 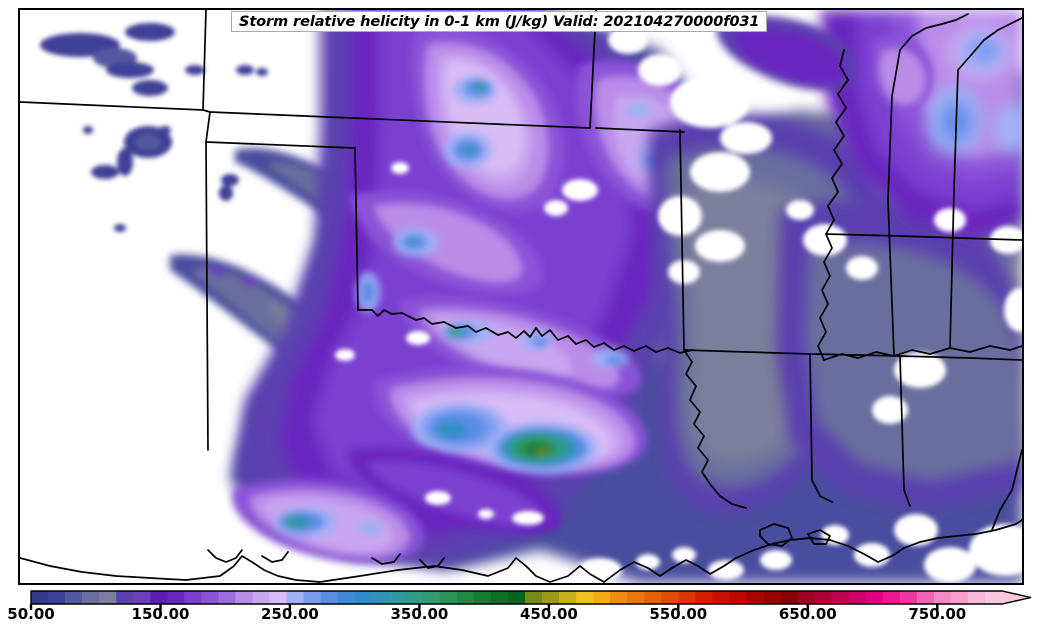 I want to click on colorbar-outline, so click(x=531, y=597).